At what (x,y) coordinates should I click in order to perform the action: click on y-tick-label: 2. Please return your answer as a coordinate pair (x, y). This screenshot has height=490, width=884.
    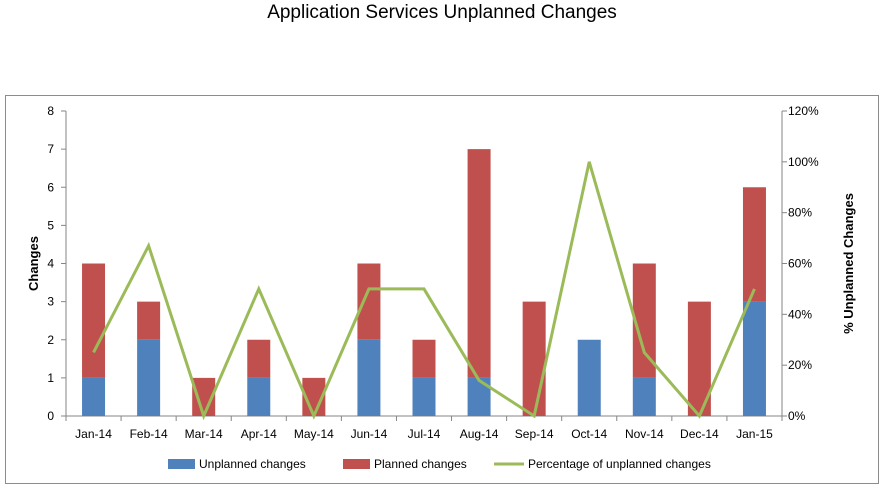
    Looking at the image, I should click on (50, 340).